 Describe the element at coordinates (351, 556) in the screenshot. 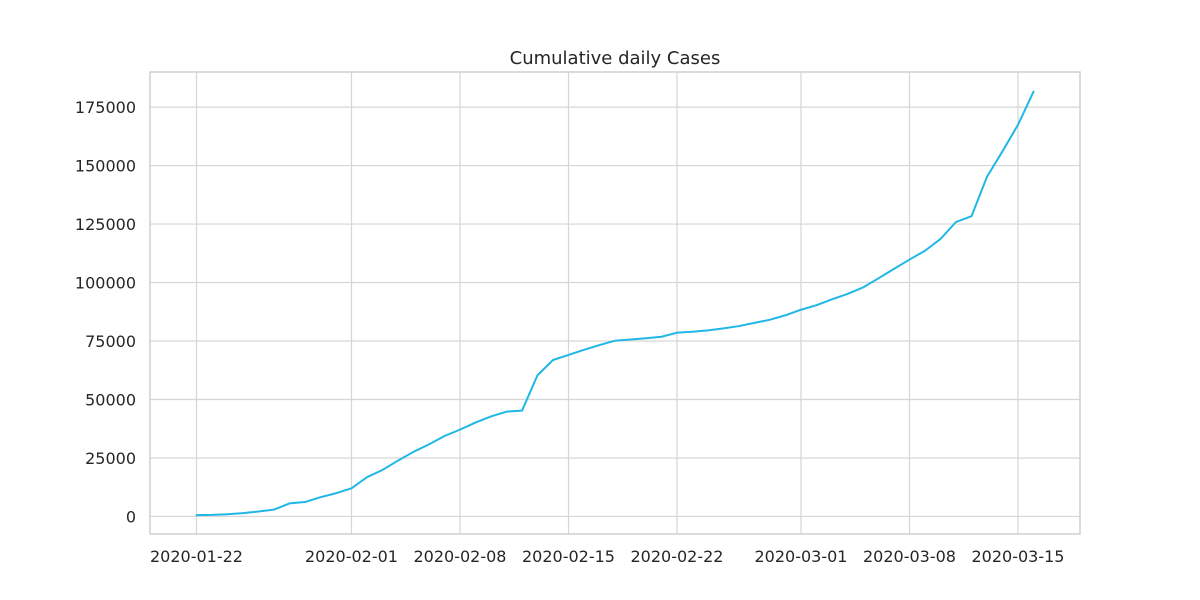

I see `x-tick-label: 2020-02-01` at that location.